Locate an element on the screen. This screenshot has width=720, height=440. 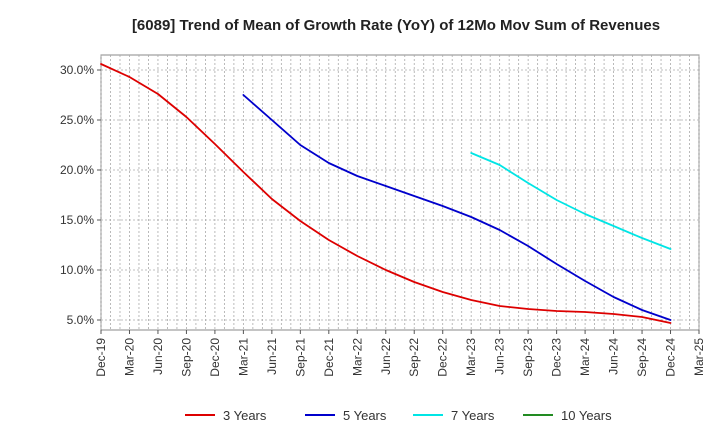
x-tick-label: Jun-21 is located at coordinates (272, 356).